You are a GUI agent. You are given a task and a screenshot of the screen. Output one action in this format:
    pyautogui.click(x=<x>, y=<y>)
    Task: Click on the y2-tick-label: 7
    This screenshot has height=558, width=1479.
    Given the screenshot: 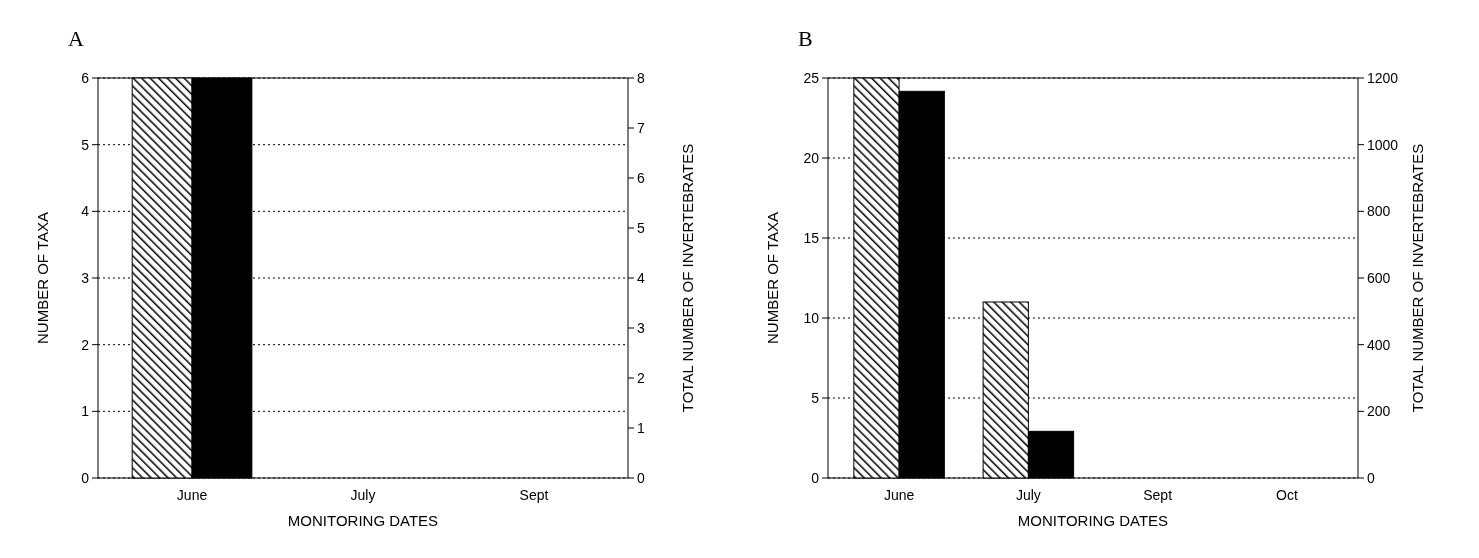 What is the action you would take?
    pyautogui.click(x=641, y=127)
    